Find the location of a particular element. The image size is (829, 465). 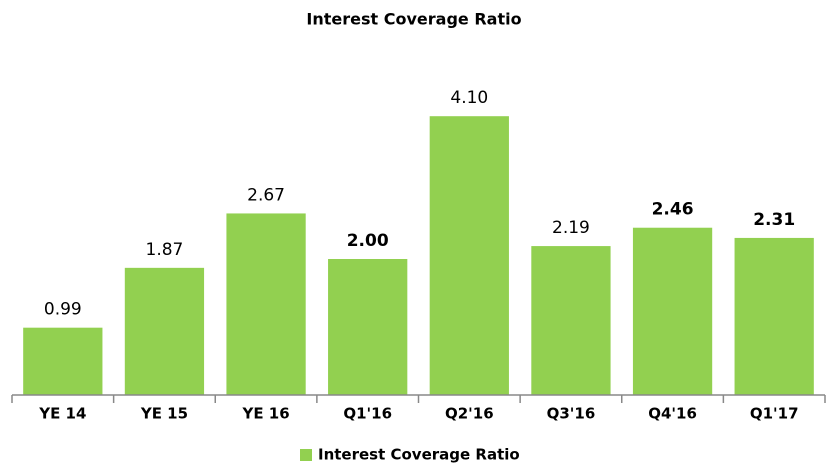

value-label: 2.67 is located at coordinates (266, 195).